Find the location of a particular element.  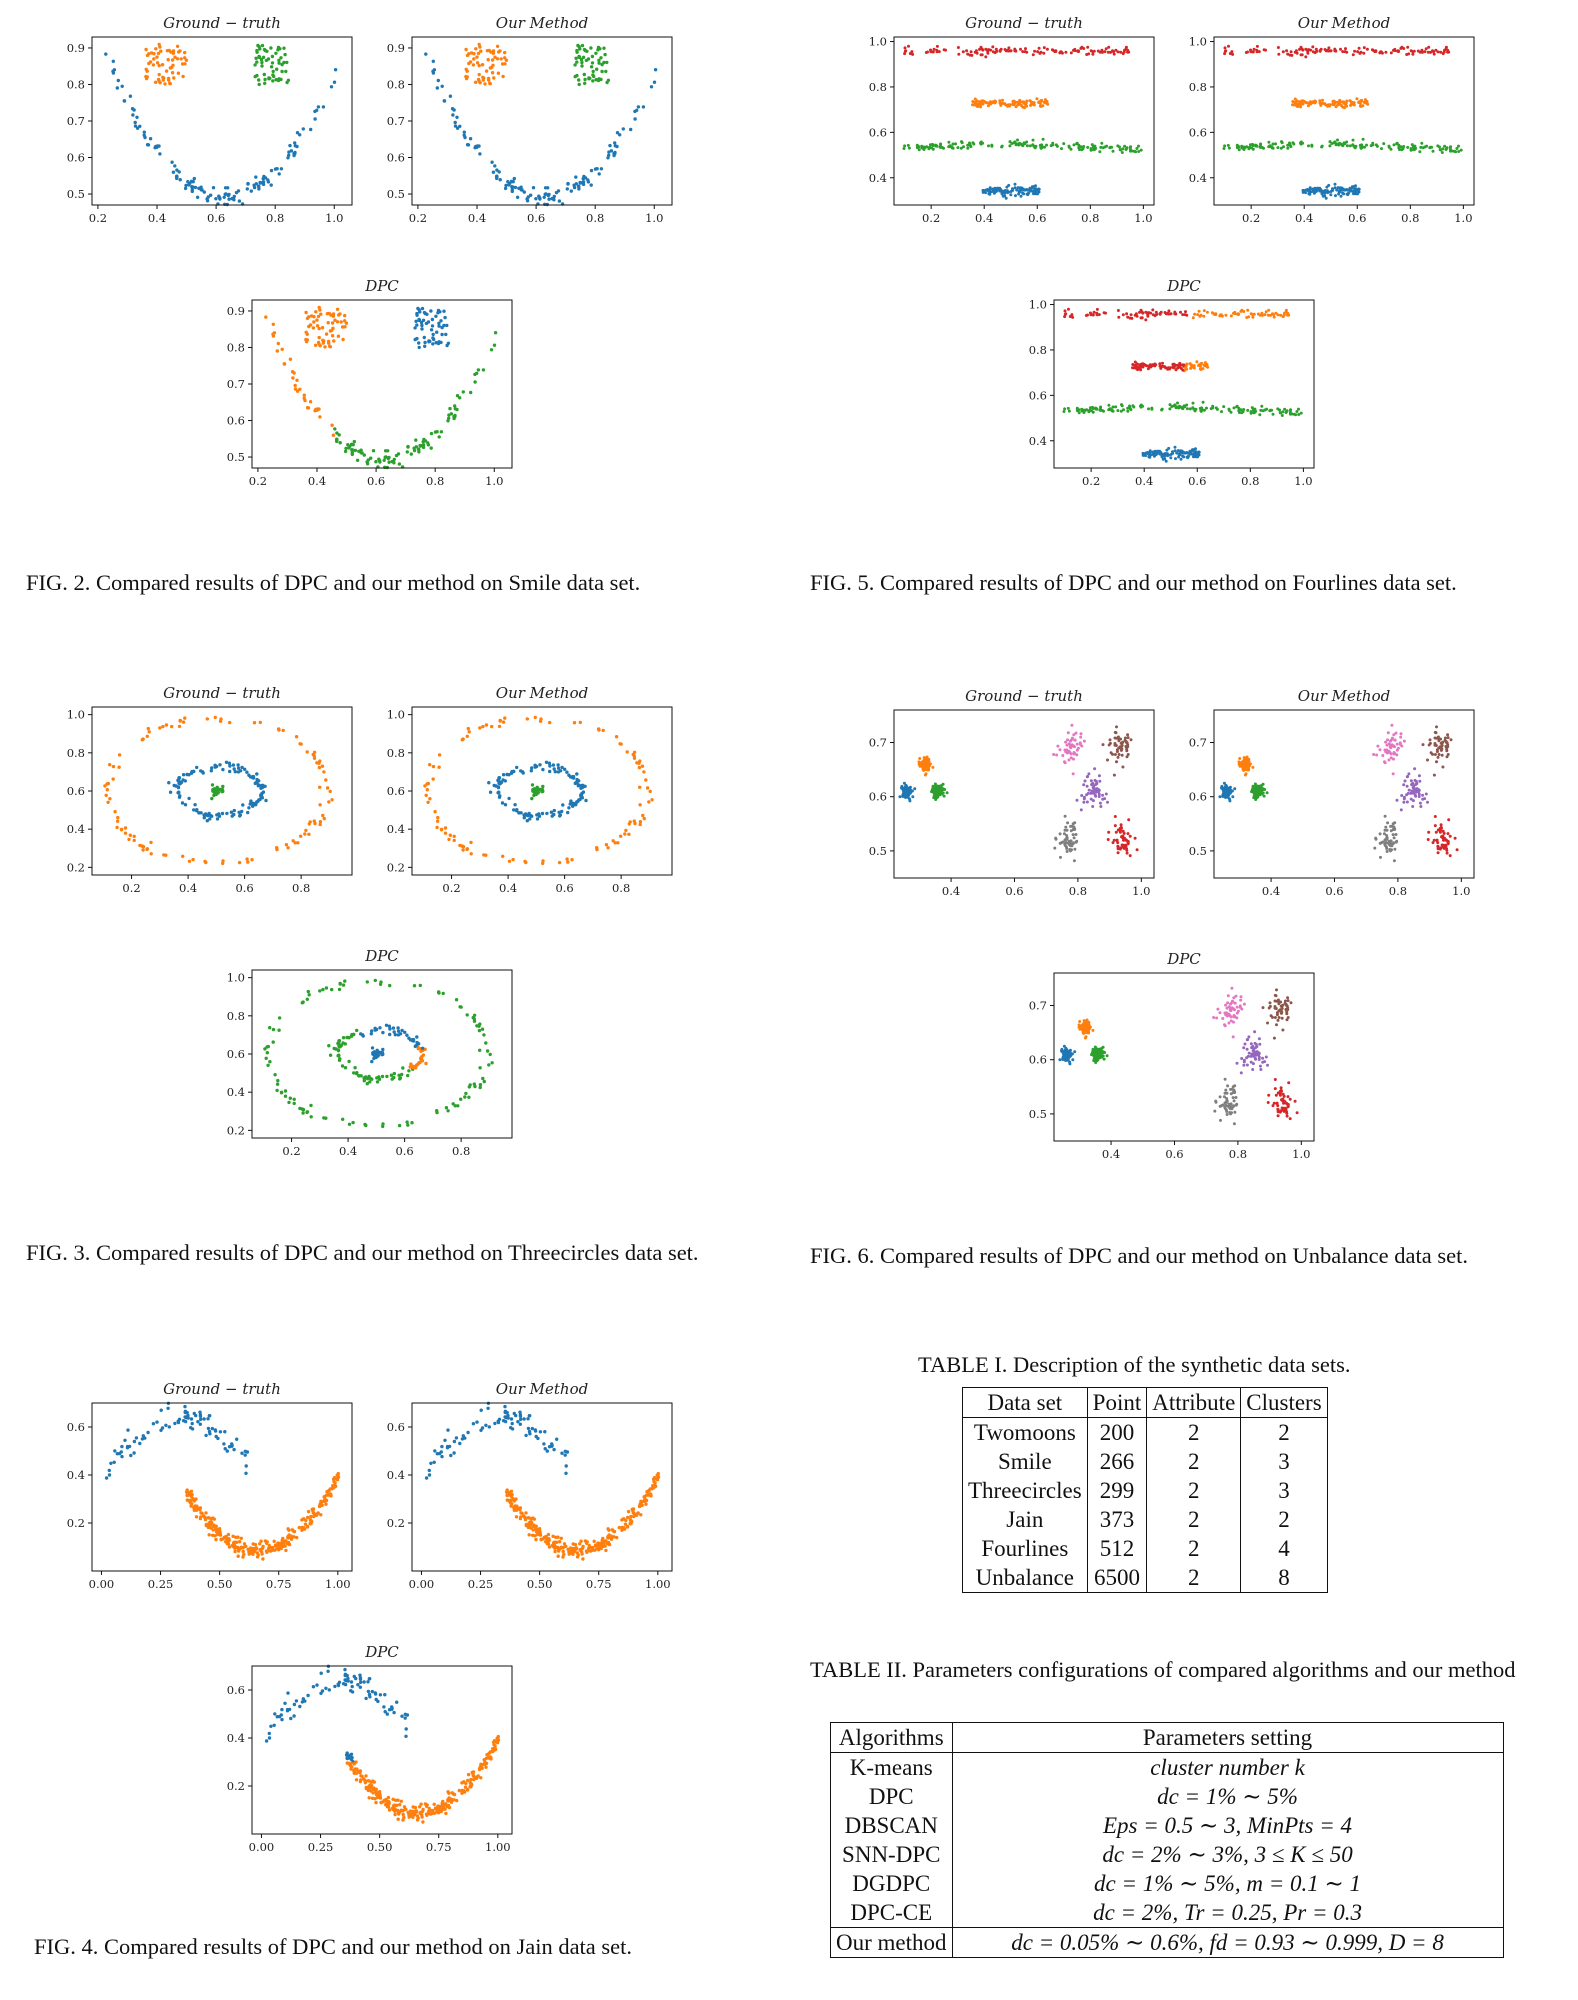

y-tick-label: 0.5 is located at coordinates (236, 457).